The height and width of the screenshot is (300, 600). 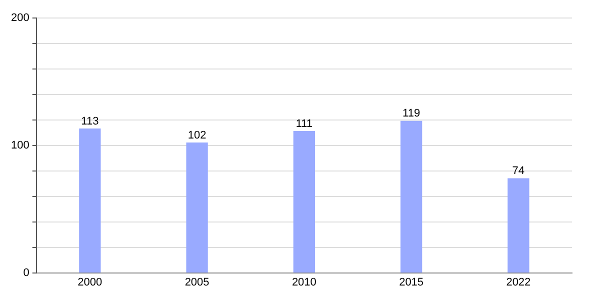 I want to click on x-tick-label: 2000, so click(x=90, y=282).